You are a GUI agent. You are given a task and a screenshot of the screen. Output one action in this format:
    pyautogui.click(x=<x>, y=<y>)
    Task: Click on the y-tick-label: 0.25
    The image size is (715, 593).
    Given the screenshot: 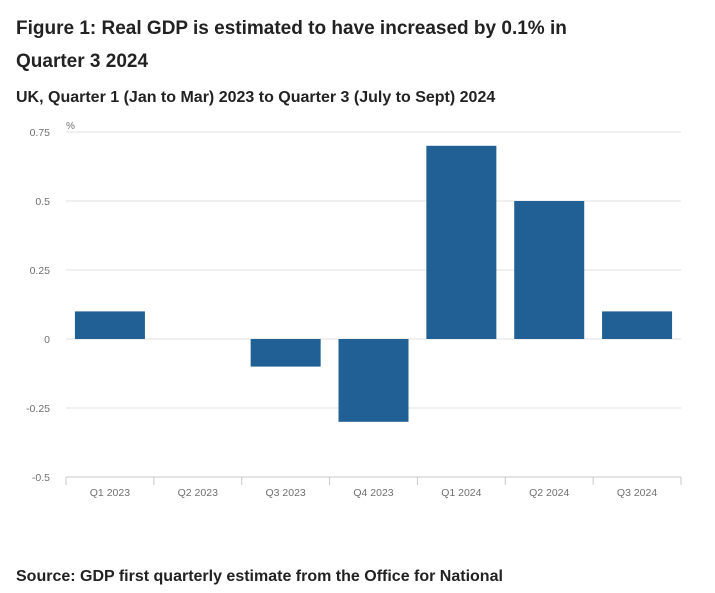 What is the action you would take?
    pyautogui.click(x=40, y=271)
    